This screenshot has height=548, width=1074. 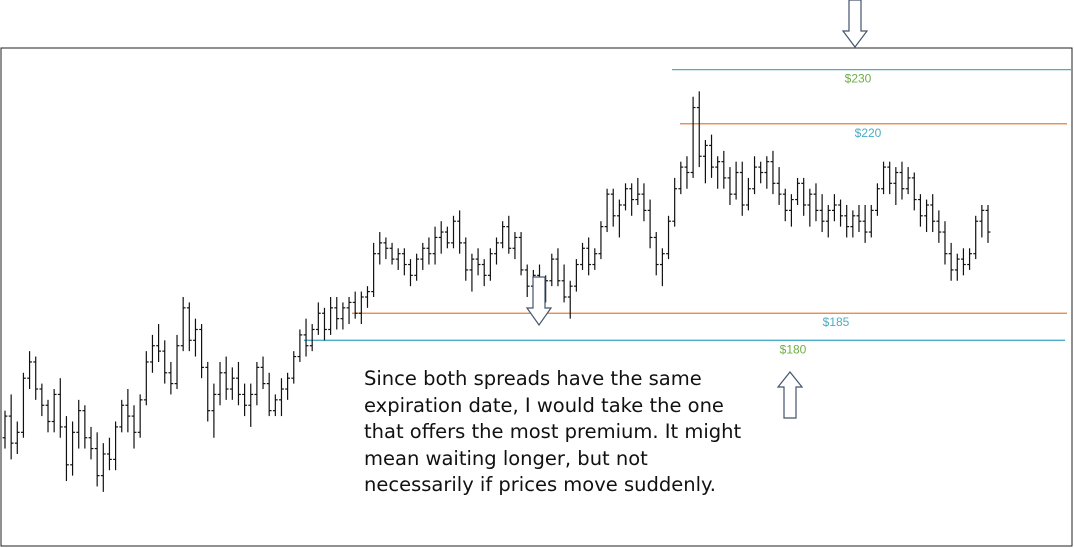 I want to click on reference-label-220: $220, so click(x=868, y=133).